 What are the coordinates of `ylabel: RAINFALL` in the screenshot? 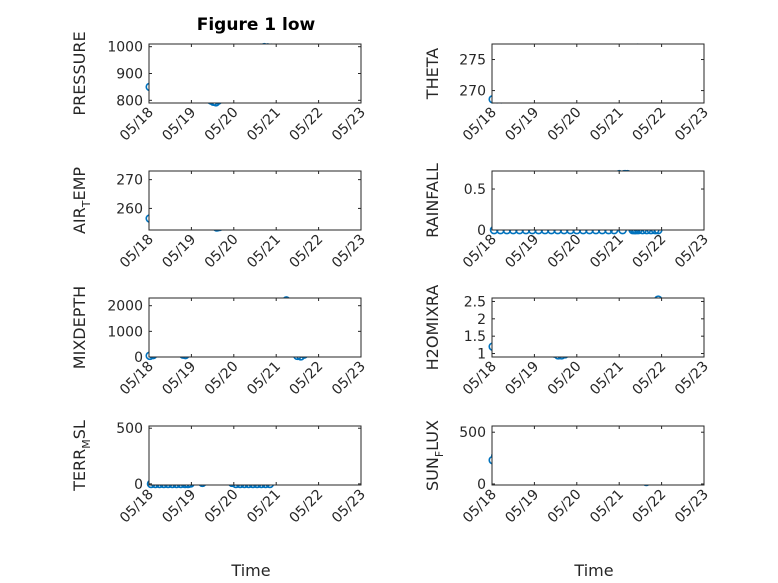 It's located at (432, 200).